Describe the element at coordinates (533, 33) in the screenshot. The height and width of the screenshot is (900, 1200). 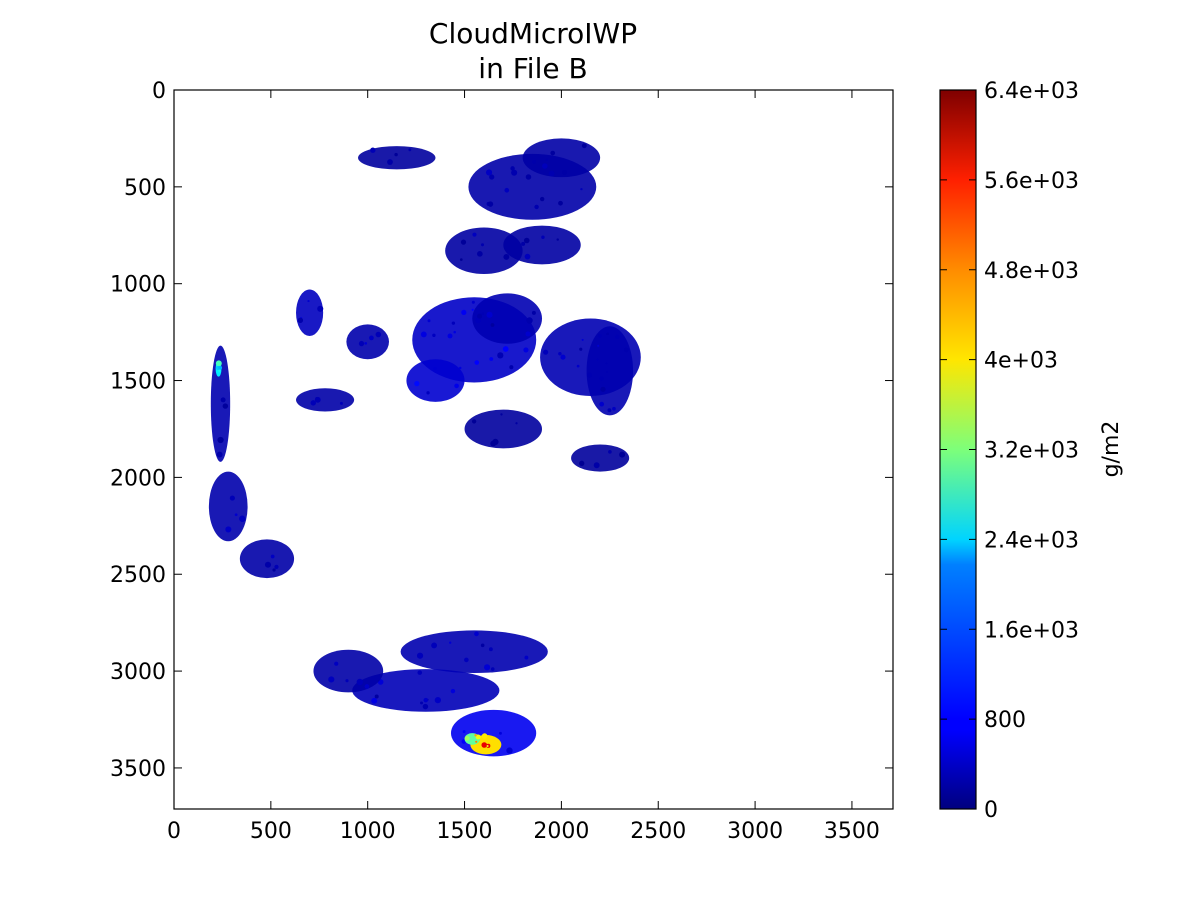
I see `chart-title-line1: CloudMicroIWP` at that location.